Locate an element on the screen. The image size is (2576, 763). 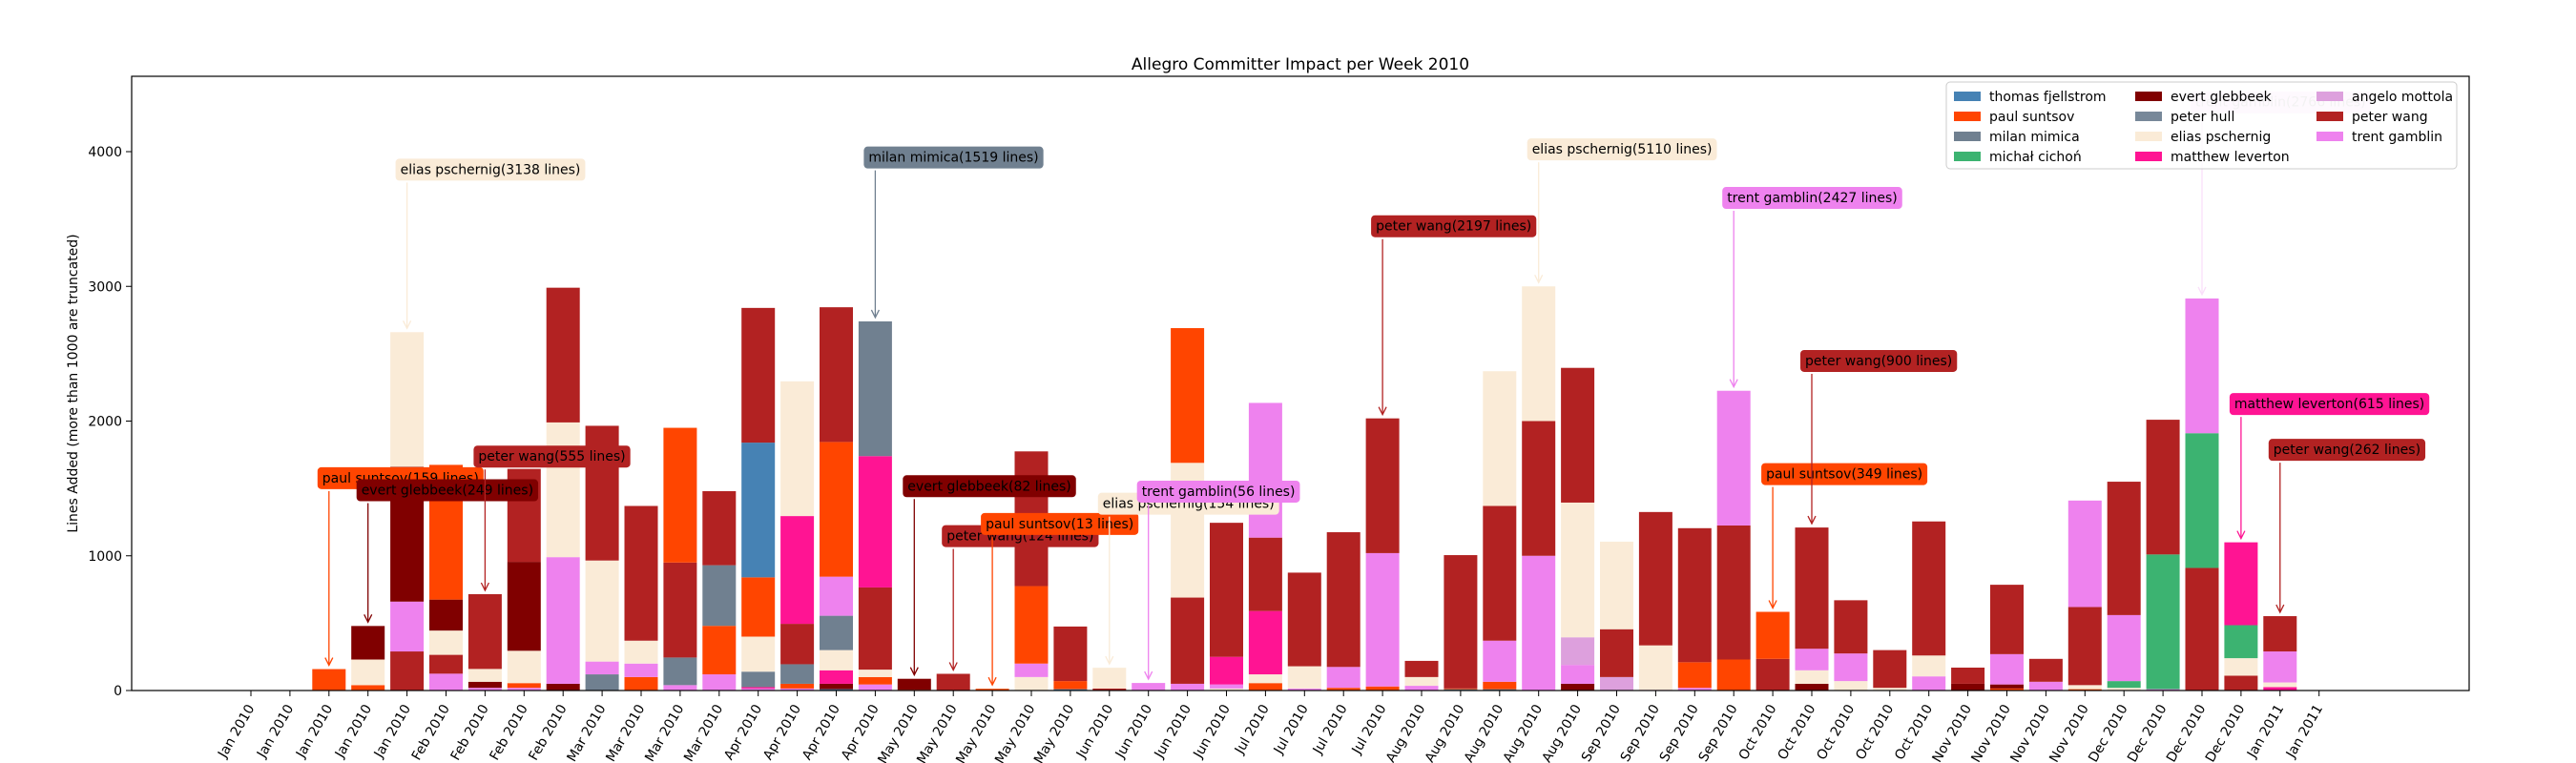
annotation-label: milan mimica(1519 lines) is located at coordinates (953, 158).